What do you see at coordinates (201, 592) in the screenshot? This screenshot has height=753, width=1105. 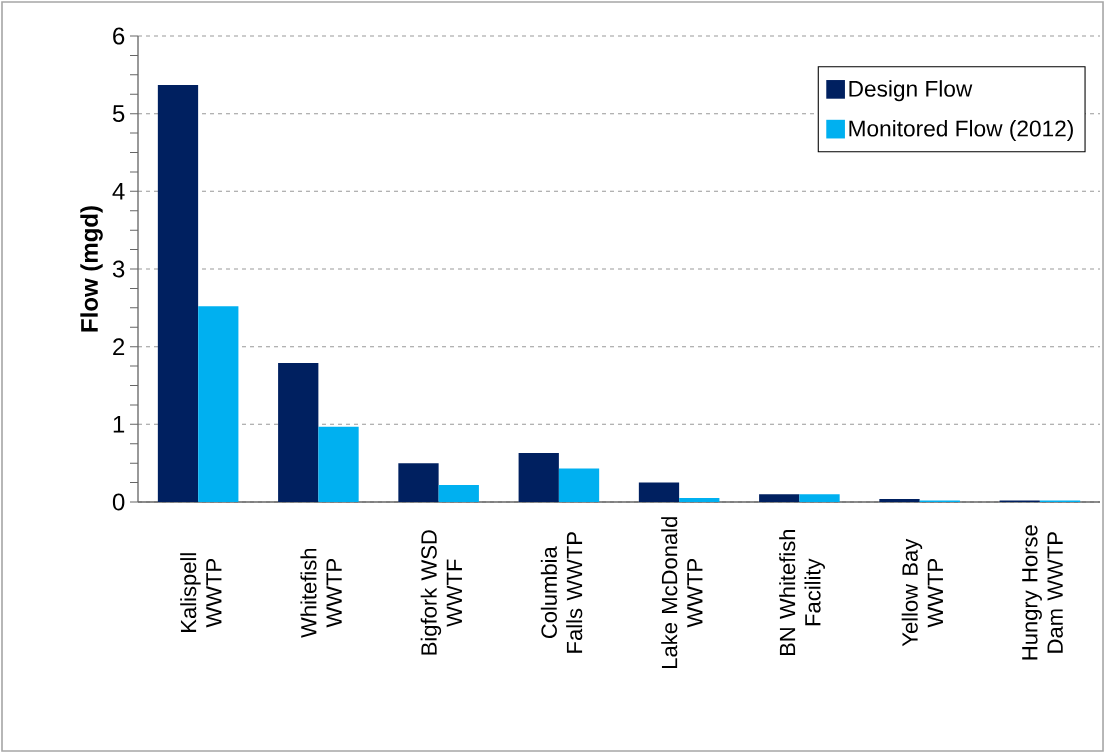 I see `x-tick-label: Kalispell WWTP` at bounding box center [201, 592].